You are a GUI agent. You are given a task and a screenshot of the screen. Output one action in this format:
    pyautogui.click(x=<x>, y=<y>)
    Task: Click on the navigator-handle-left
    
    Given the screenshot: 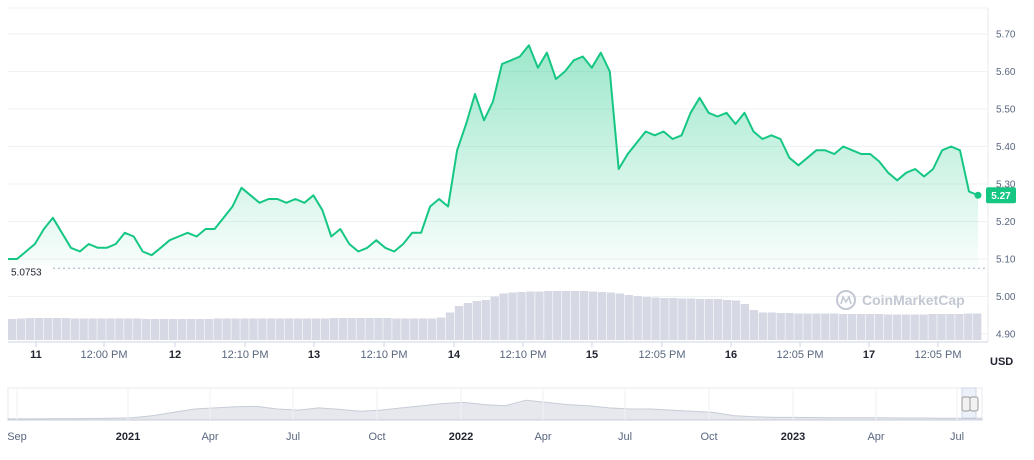 What is the action you would take?
    pyautogui.click(x=966, y=404)
    